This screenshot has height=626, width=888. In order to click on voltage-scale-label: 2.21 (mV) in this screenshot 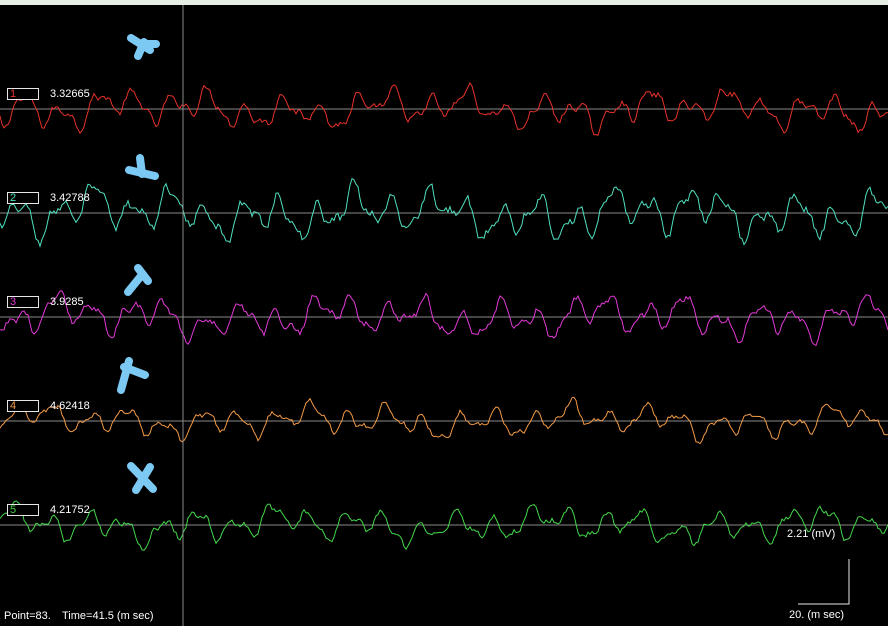, I will do `click(811, 534)`.